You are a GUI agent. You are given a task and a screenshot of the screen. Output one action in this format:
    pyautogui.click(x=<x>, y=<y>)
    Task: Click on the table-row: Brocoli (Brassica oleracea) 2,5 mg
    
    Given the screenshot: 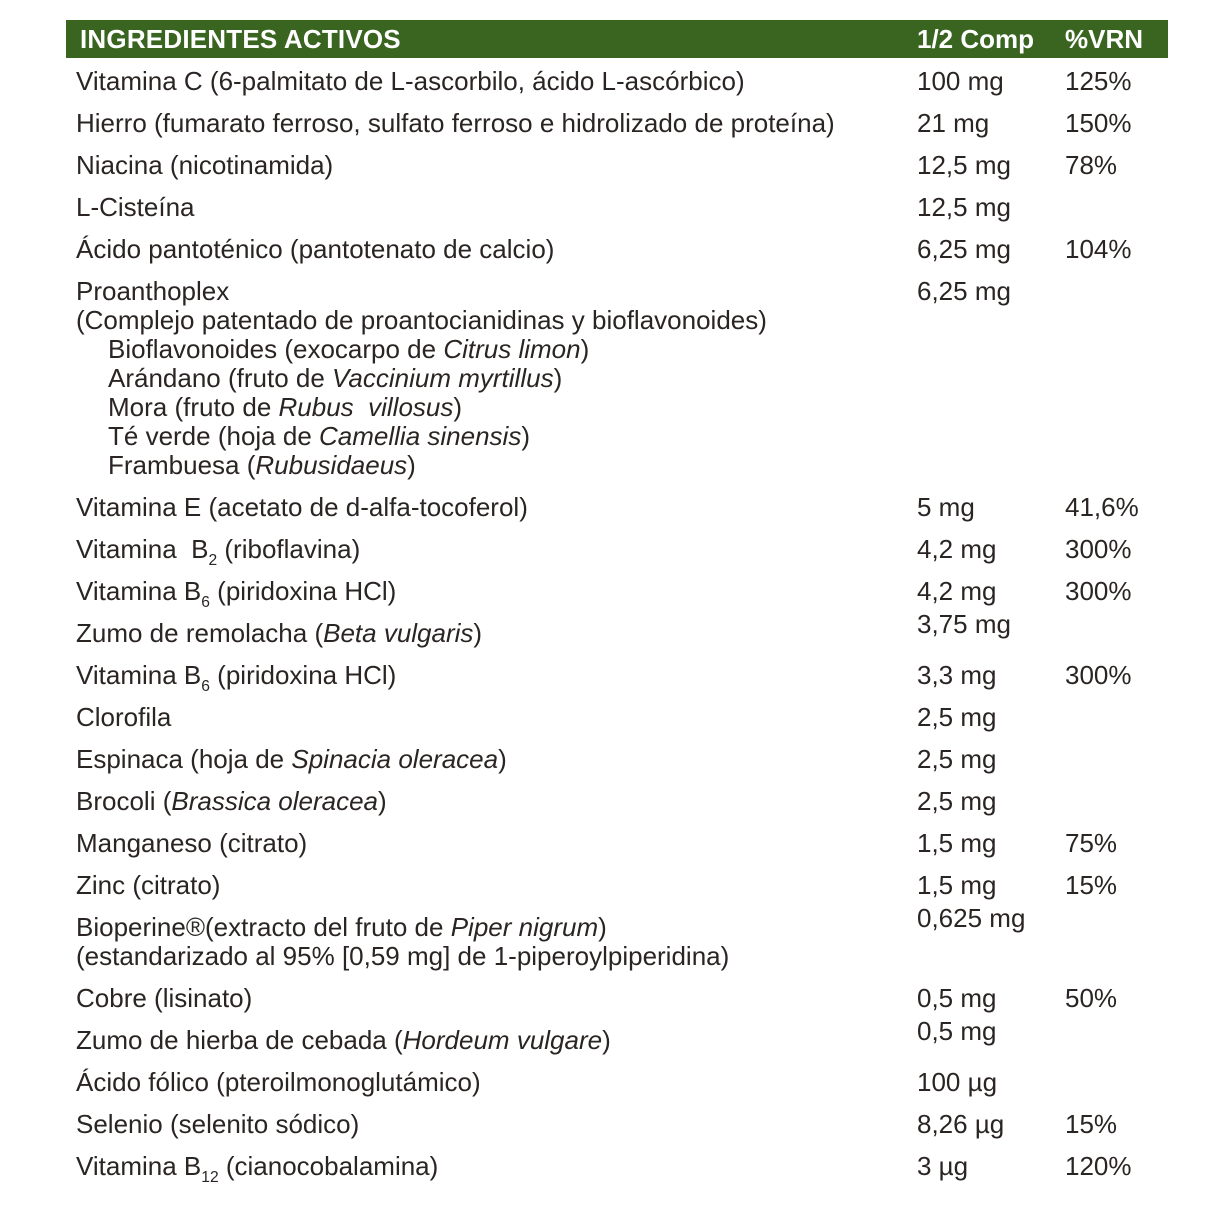 What is the action you would take?
    pyautogui.click(x=617, y=801)
    